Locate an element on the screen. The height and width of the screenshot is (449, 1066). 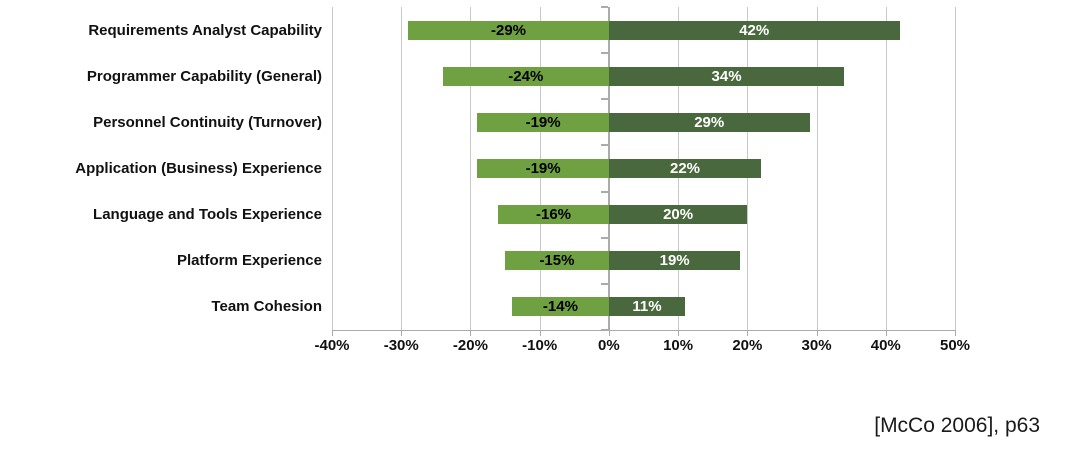
category-label: Platform Experience is located at coordinates (249, 261).